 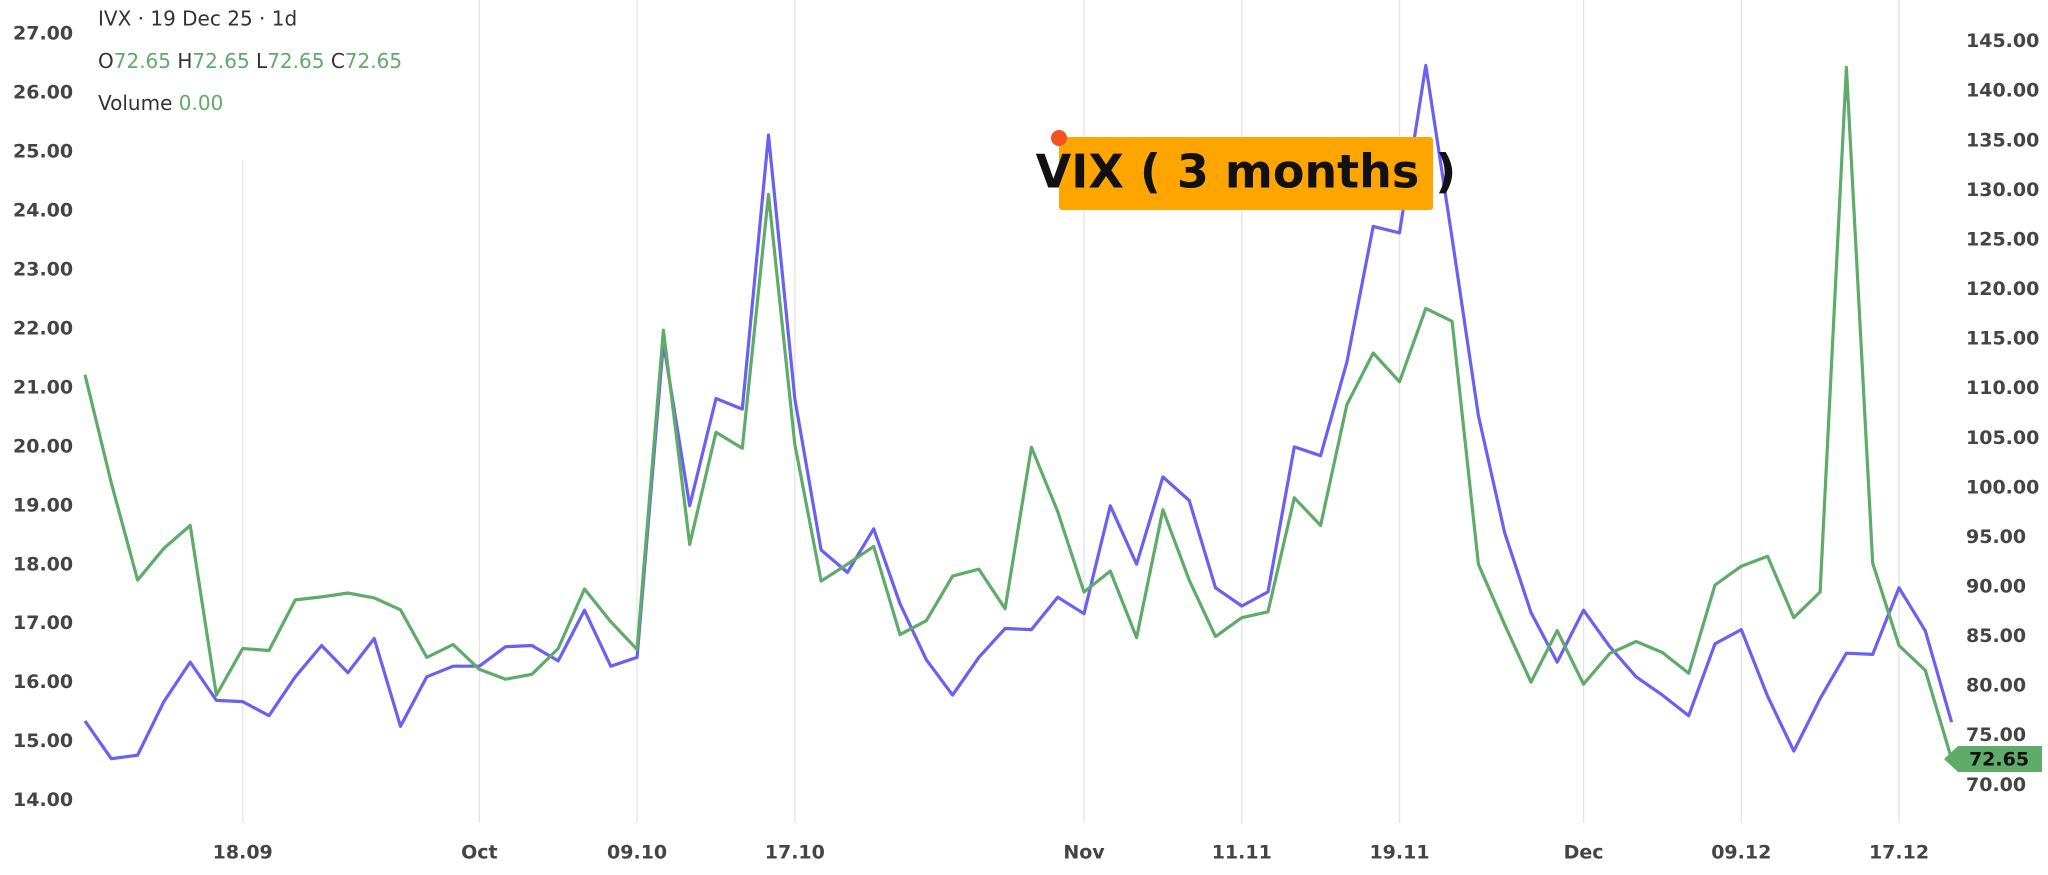 I want to click on x-tick-label: Oct, so click(x=479, y=853).